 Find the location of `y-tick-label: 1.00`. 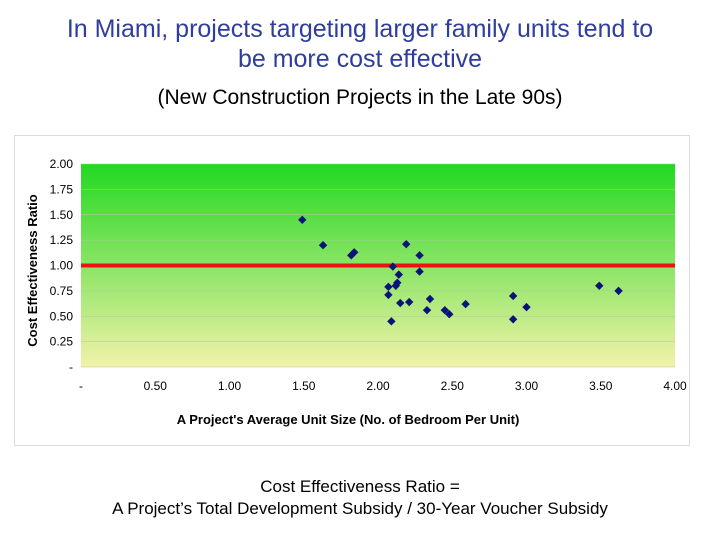

y-tick-label: 1.00 is located at coordinates (62, 266).